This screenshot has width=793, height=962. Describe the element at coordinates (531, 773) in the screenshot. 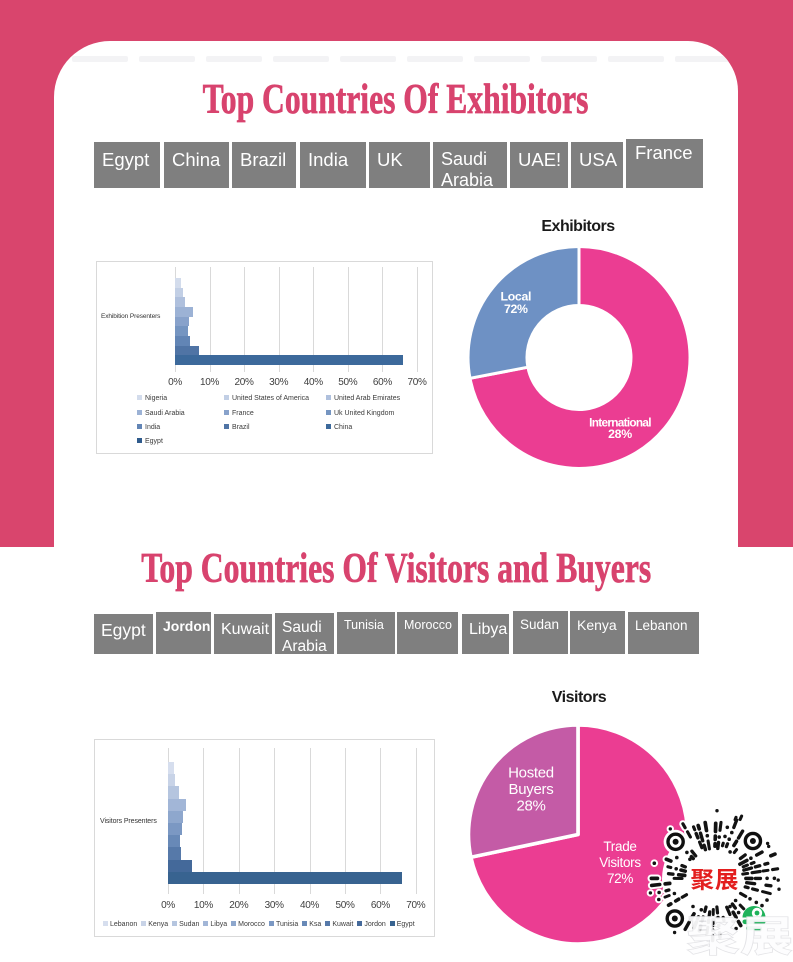

I see `svg-text: Hosted` at that location.